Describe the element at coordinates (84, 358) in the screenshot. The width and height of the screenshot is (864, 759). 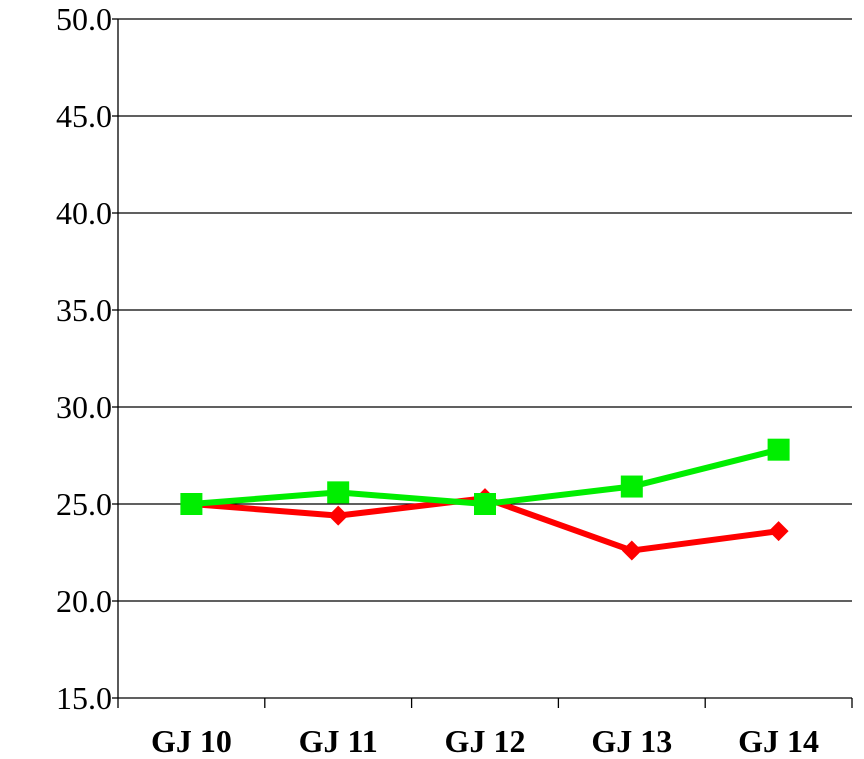
I see `y-axis-tick-labels: 15.0 20.0 25.0 30.0 35.0 40.0 45.0 50.0` at that location.